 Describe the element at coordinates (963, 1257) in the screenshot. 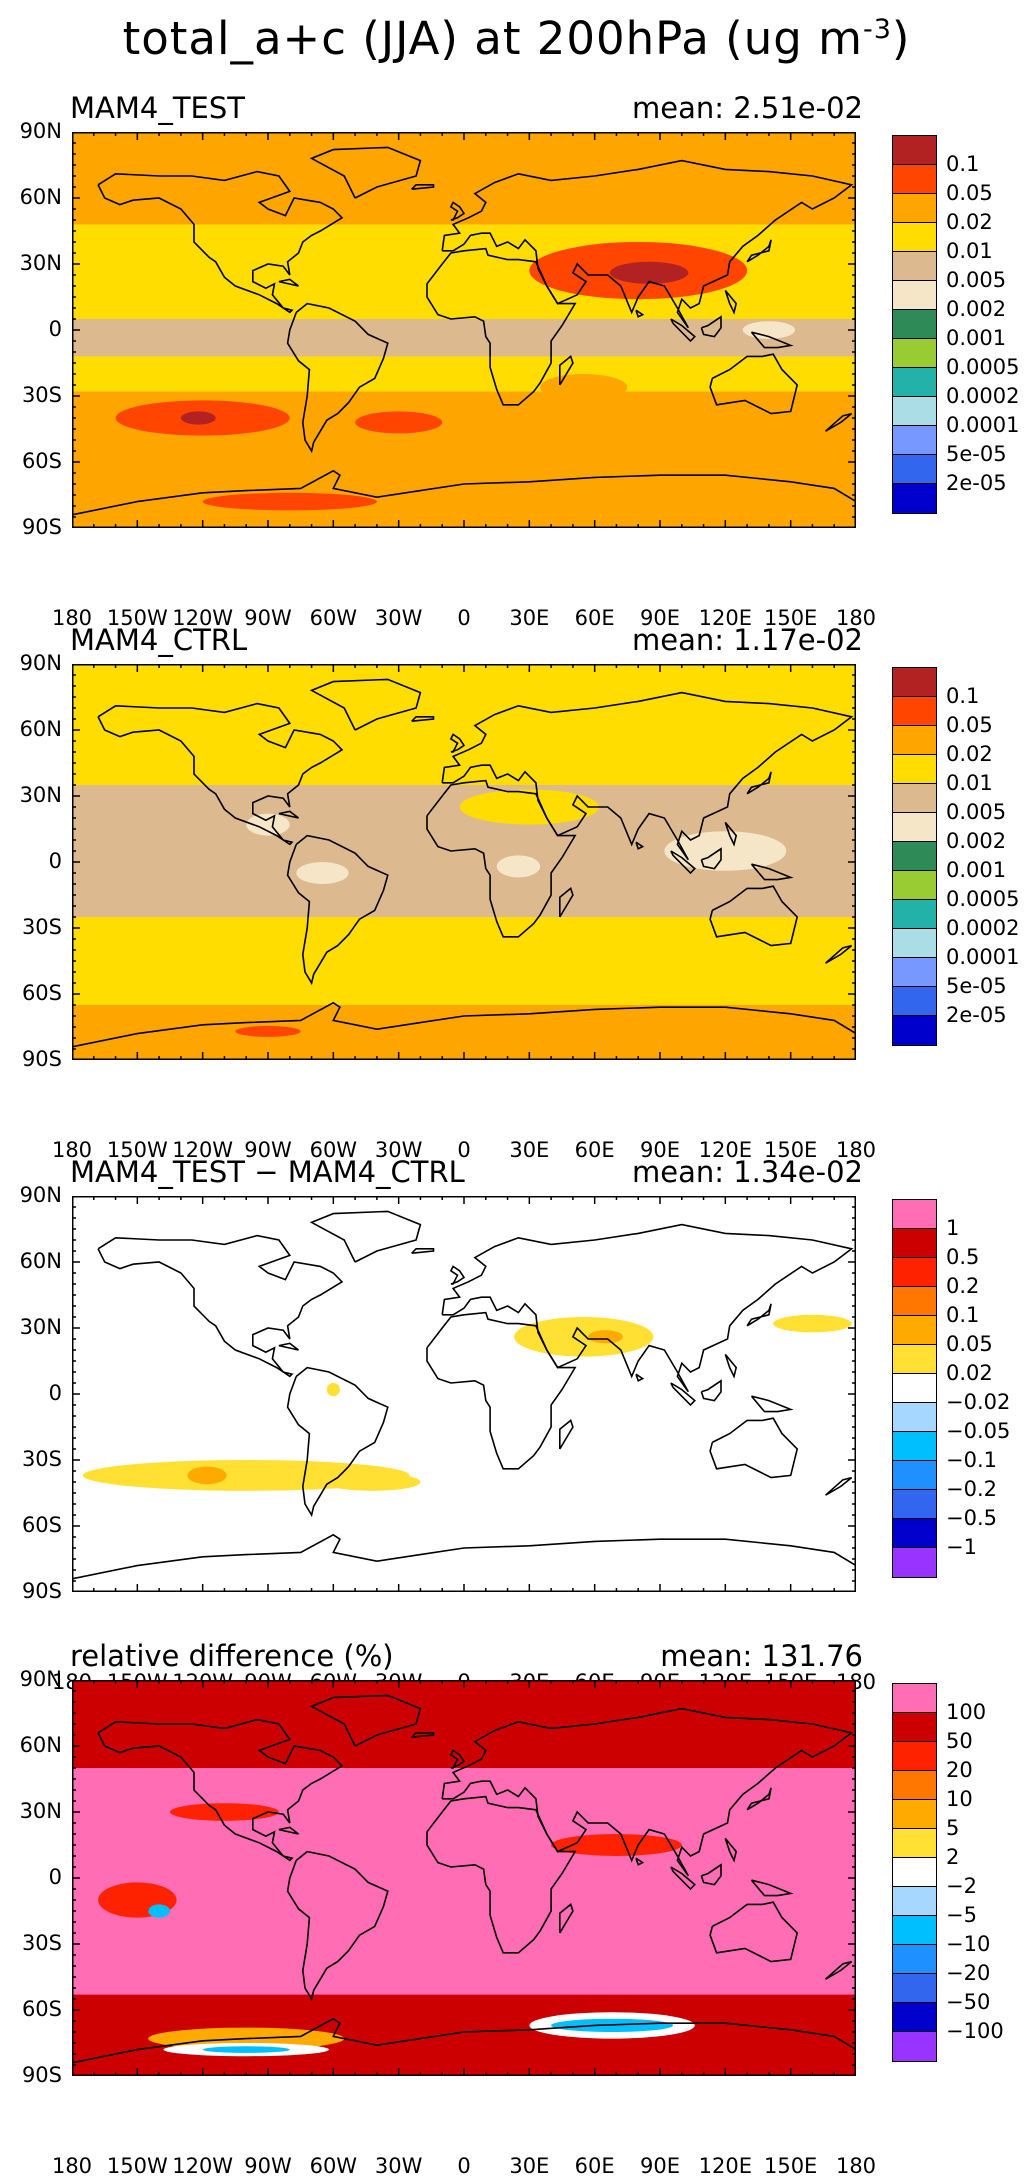

I see `colorbar-label: 0.5` at that location.